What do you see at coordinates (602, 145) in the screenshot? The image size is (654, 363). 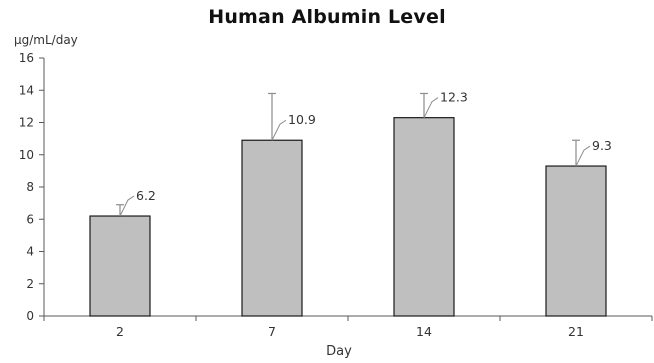 I see `data-label: 9.3` at bounding box center [602, 145].